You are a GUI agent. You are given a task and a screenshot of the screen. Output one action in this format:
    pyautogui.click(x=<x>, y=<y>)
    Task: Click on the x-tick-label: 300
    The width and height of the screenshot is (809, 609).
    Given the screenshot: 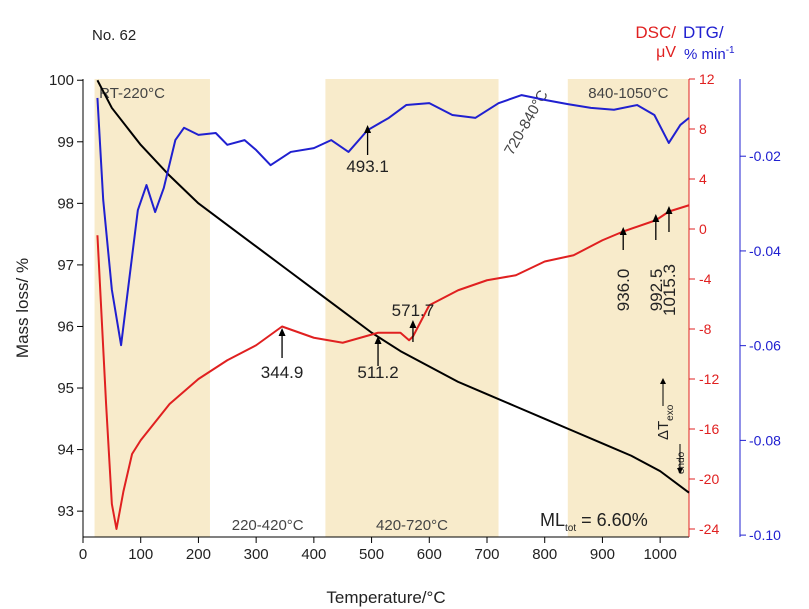 What is the action you would take?
    pyautogui.click(x=256, y=554)
    